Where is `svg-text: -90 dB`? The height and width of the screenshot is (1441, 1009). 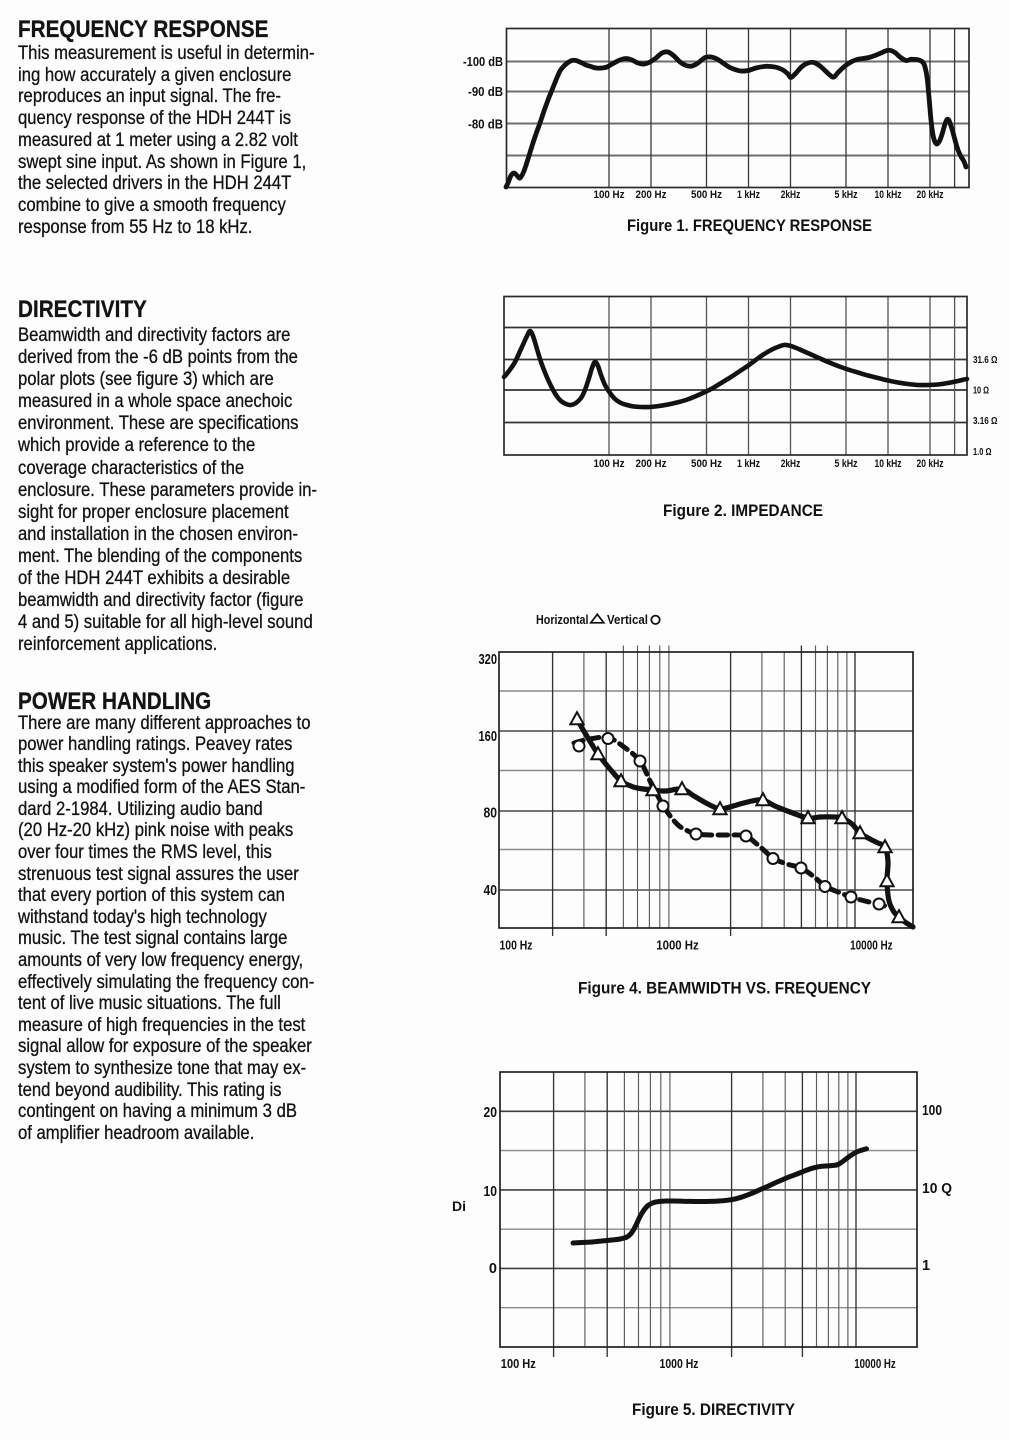 svg-text: -90 dB is located at coordinates (485, 91).